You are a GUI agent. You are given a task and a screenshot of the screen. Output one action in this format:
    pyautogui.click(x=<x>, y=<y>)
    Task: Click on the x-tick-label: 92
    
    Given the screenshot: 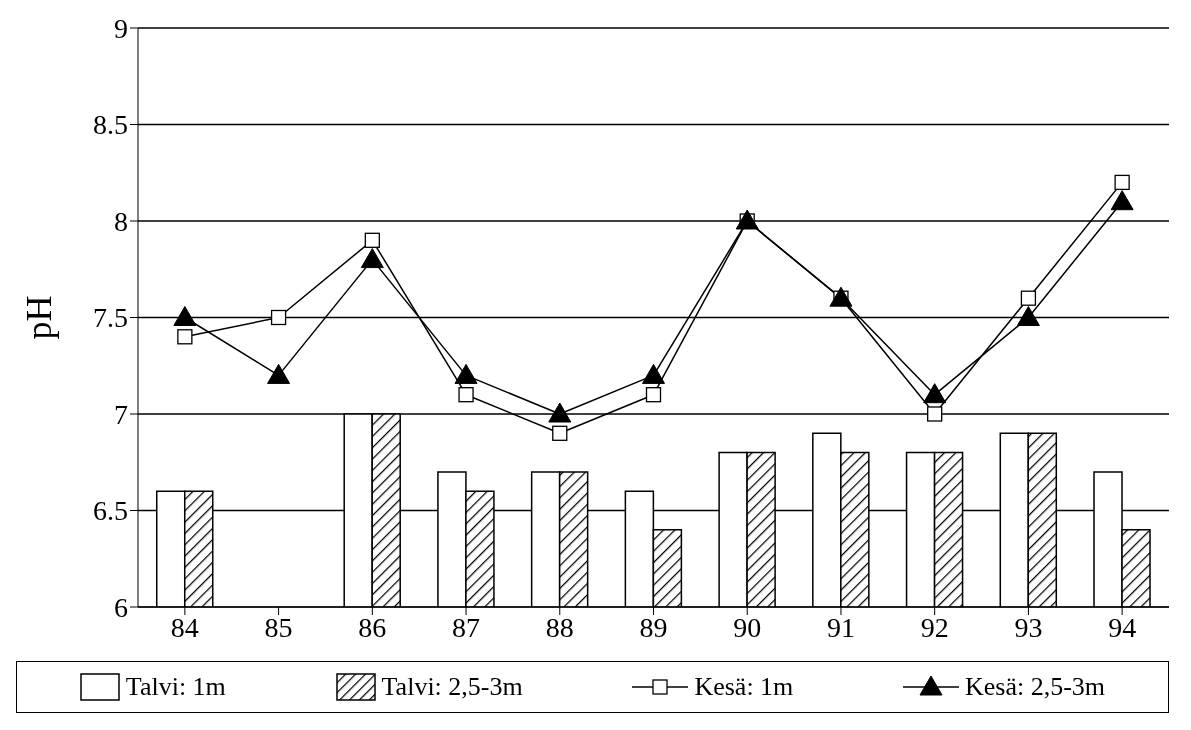 What is the action you would take?
    pyautogui.click(x=934, y=627)
    